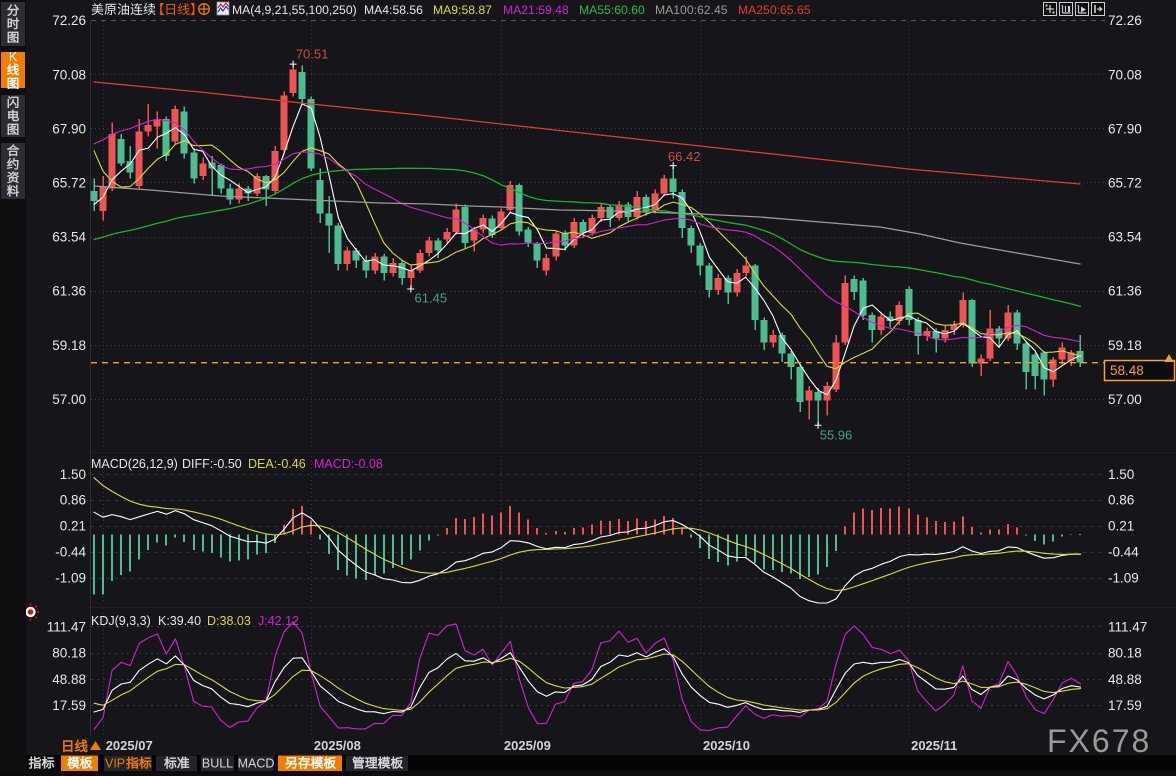  What do you see at coordinates (612, 10) in the screenshot?
I see `svg-text: MA55:60.60` at bounding box center [612, 10].